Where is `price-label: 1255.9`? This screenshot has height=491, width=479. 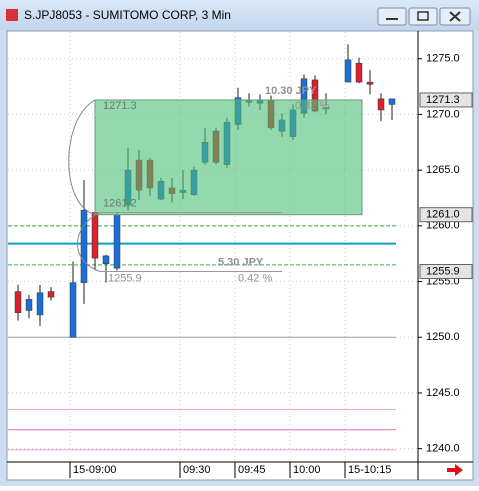 price-label: 1255.9 is located at coordinates (443, 271).